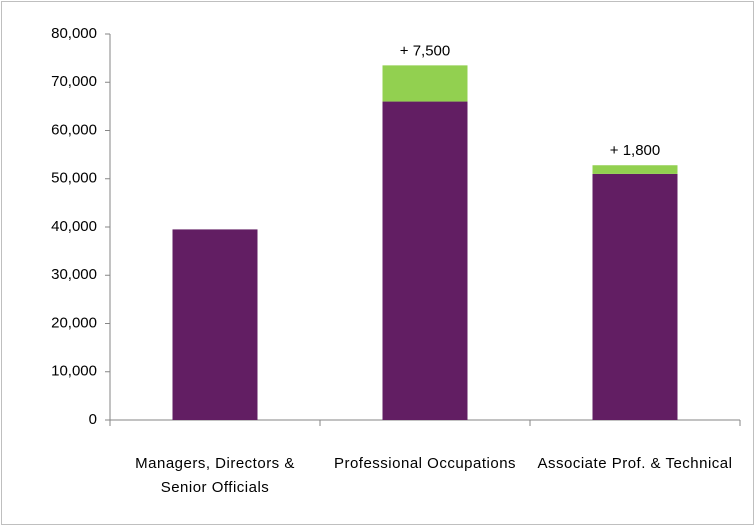 Image resolution: width=756 pixels, height=527 pixels. What do you see at coordinates (635, 150) in the screenshot?
I see `data-label: + 1,800` at bounding box center [635, 150].